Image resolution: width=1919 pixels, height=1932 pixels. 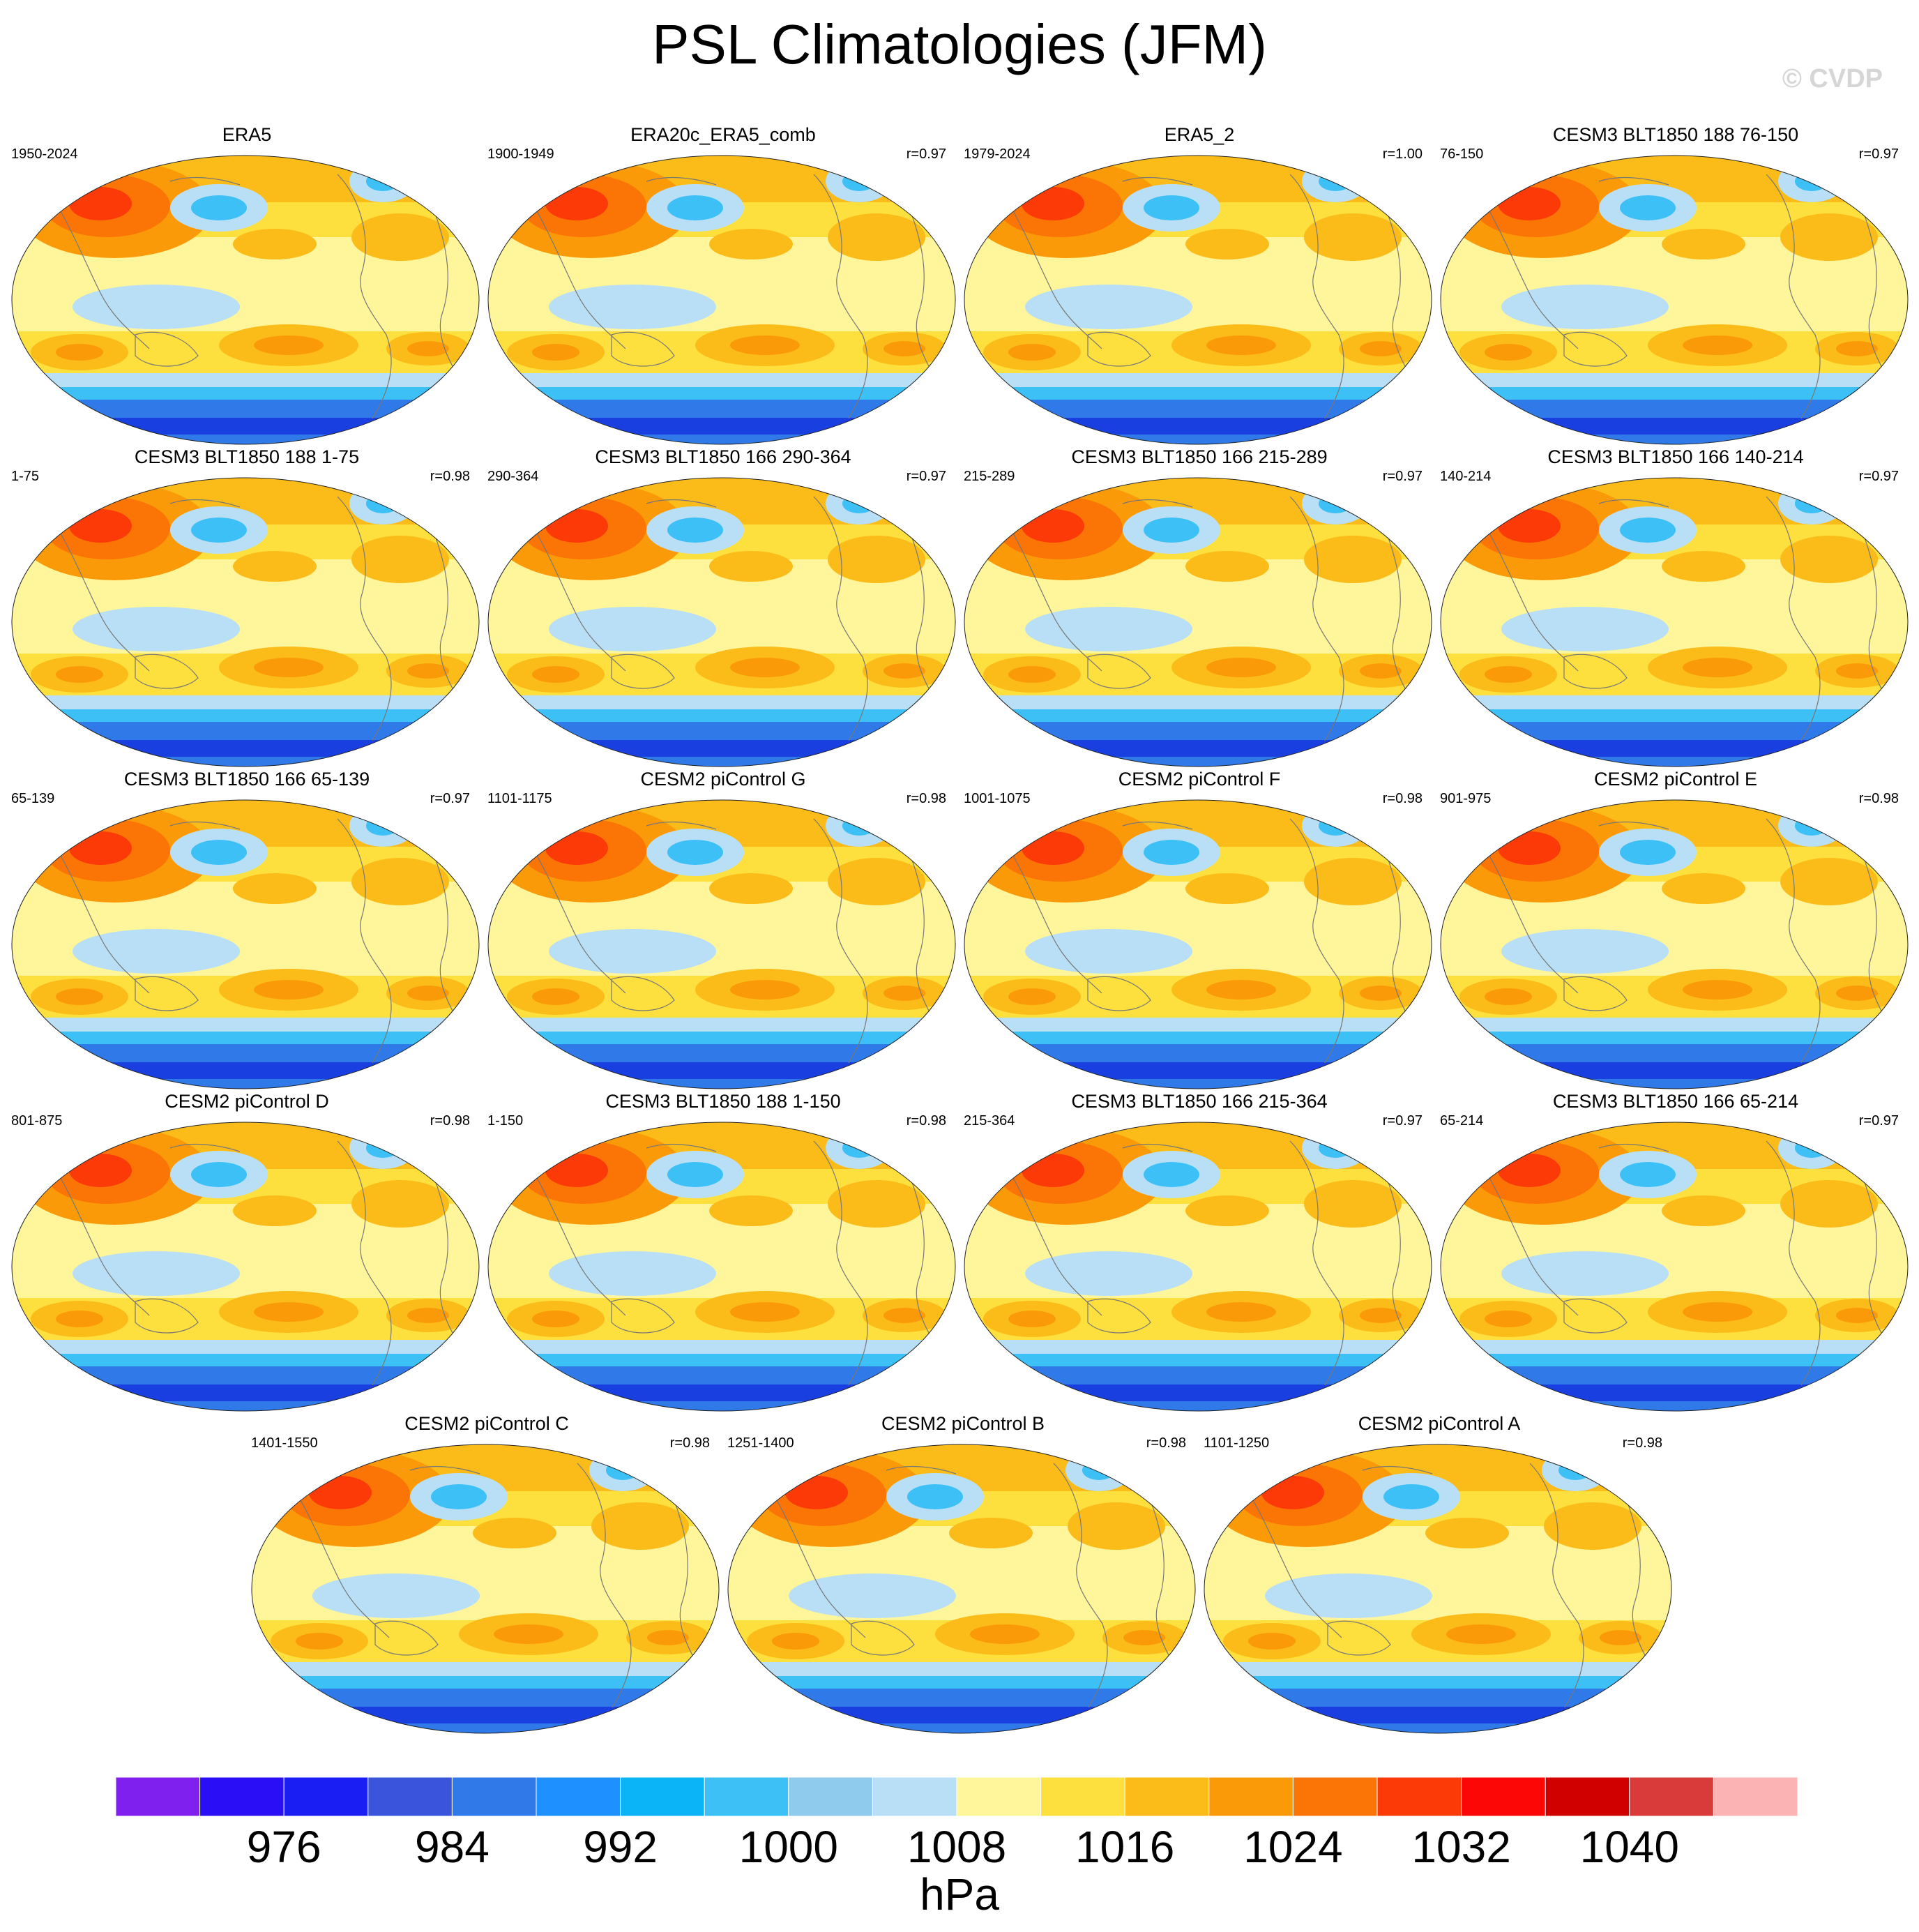 I want to click on map-border, so click(x=245, y=300).